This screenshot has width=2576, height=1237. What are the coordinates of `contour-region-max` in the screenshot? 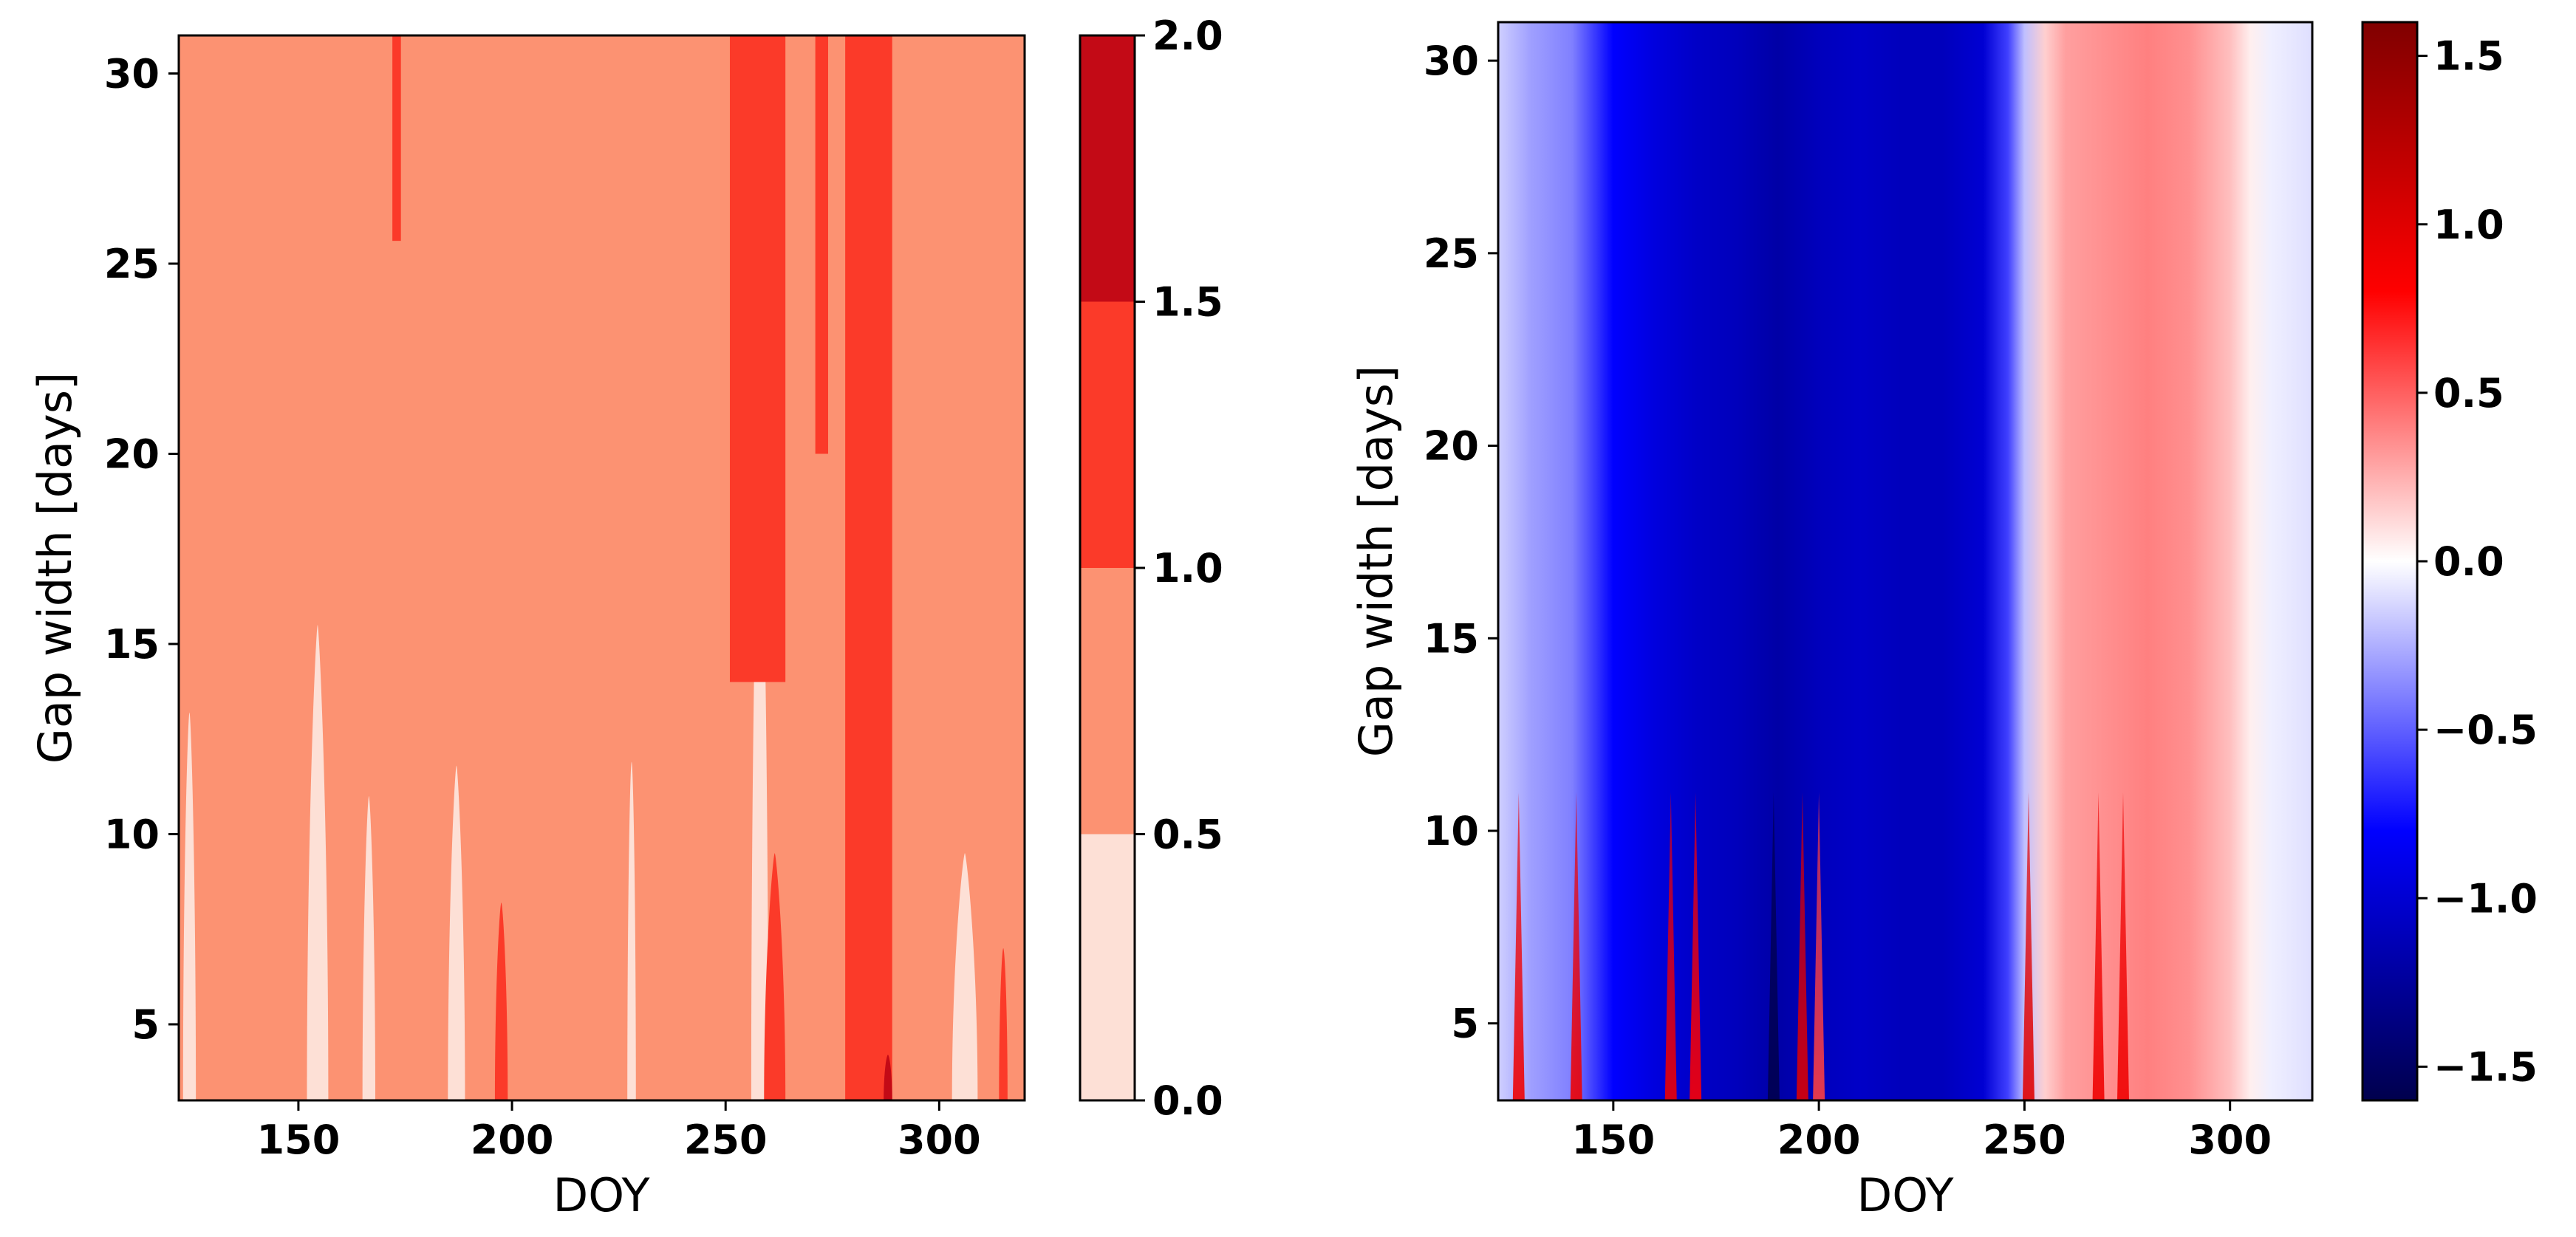 It's located at (888, 1077).